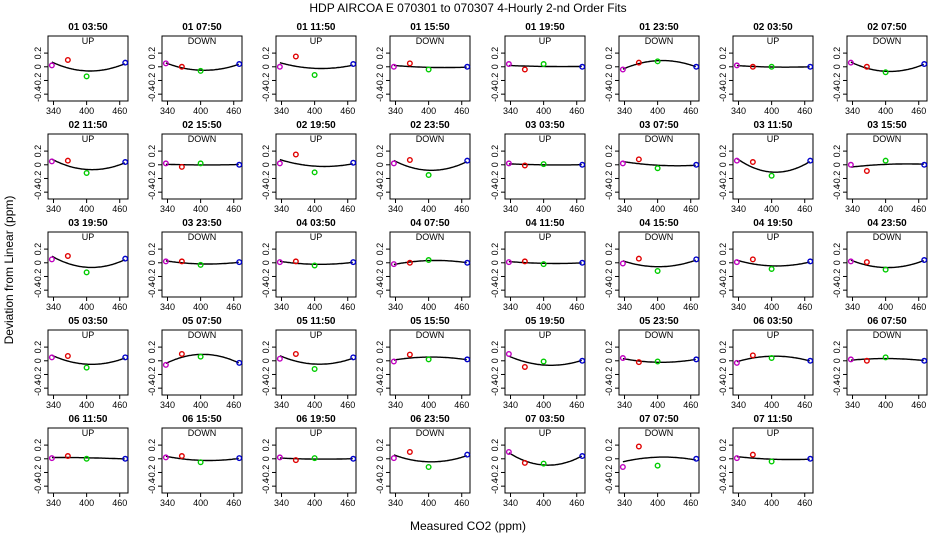  Describe the element at coordinates (423, 265) in the screenshot. I see `panel: 04 07:50 DOWN 340 400 460 -0.4-0.2 0 0.2` at that location.